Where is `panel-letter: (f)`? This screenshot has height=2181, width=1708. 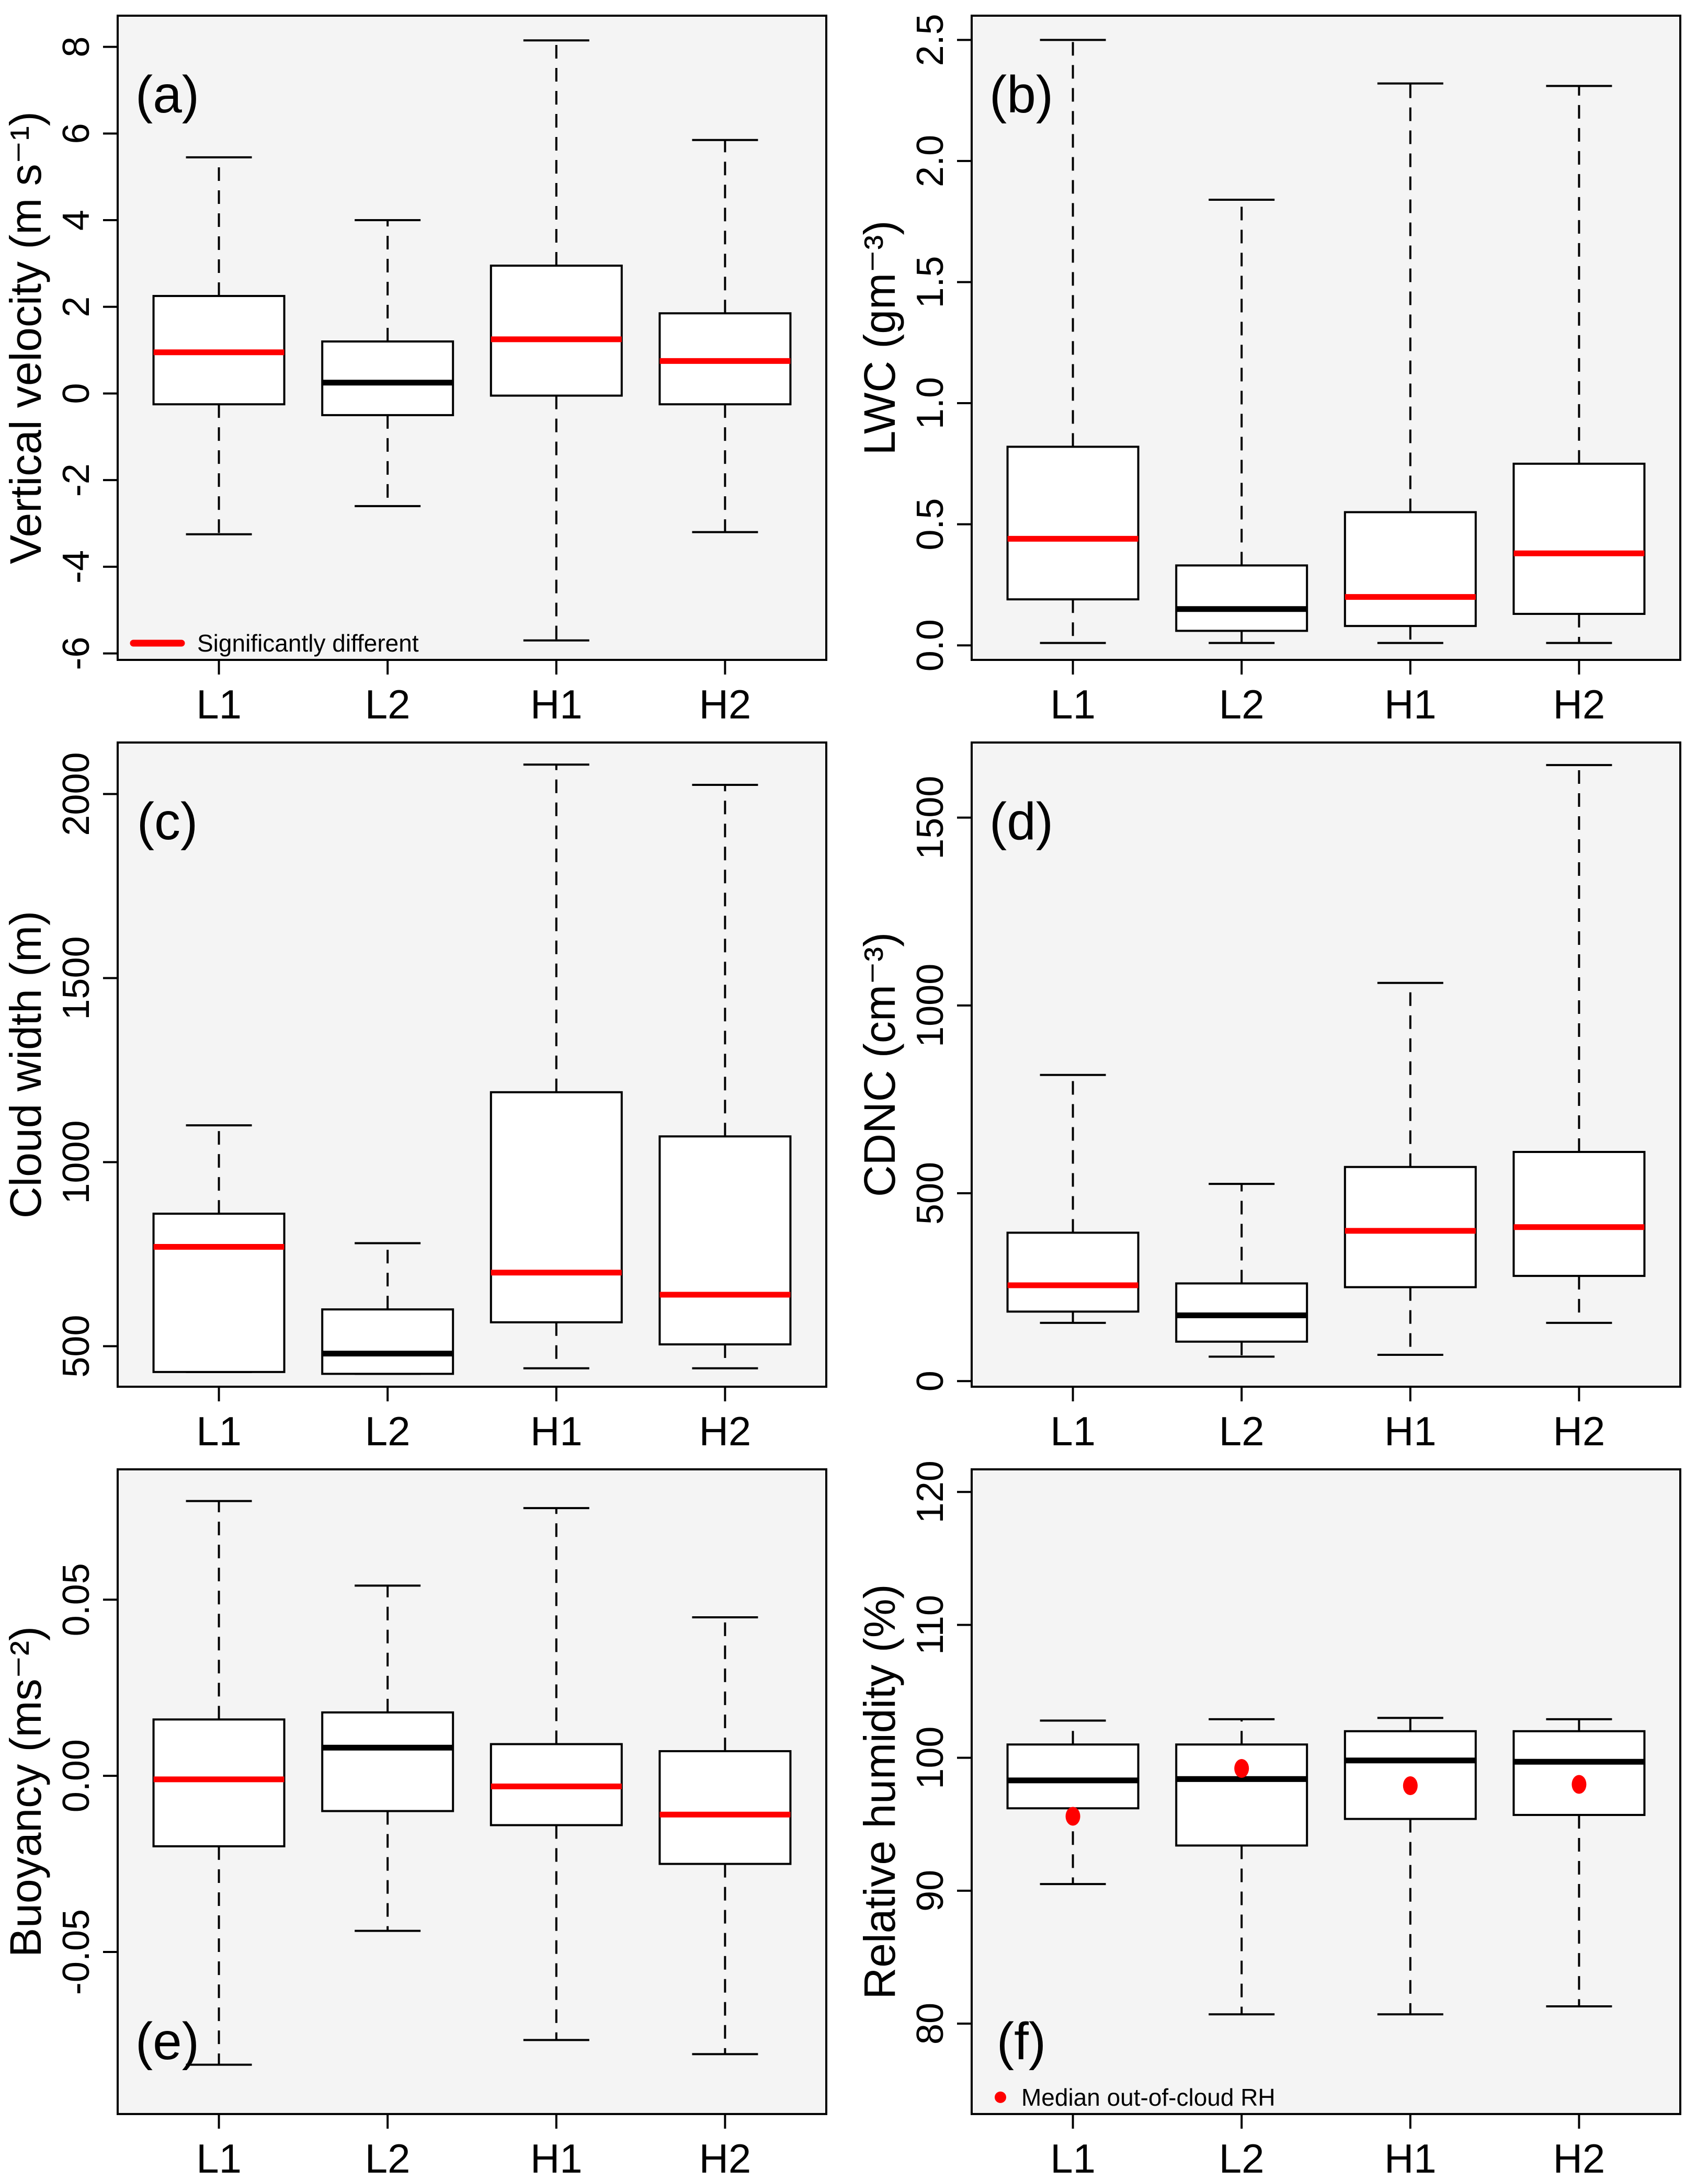 panel-letter: (f) is located at coordinates (1022, 2041).